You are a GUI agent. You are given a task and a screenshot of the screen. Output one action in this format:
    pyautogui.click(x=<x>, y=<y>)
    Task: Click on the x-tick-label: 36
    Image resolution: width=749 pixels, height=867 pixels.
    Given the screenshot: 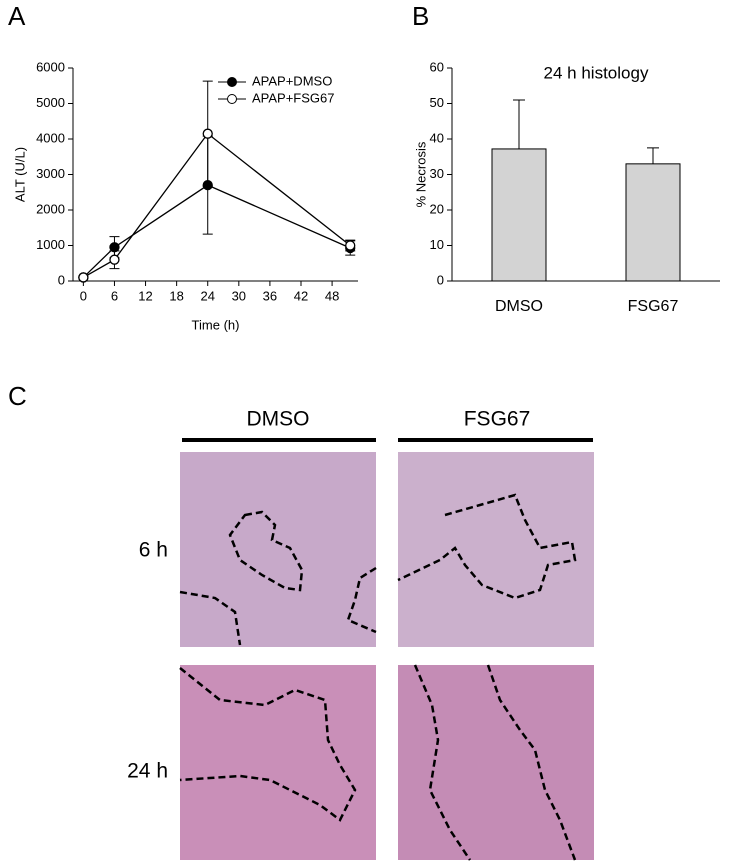 What is the action you would take?
    pyautogui.click(x=270, y=295)
    